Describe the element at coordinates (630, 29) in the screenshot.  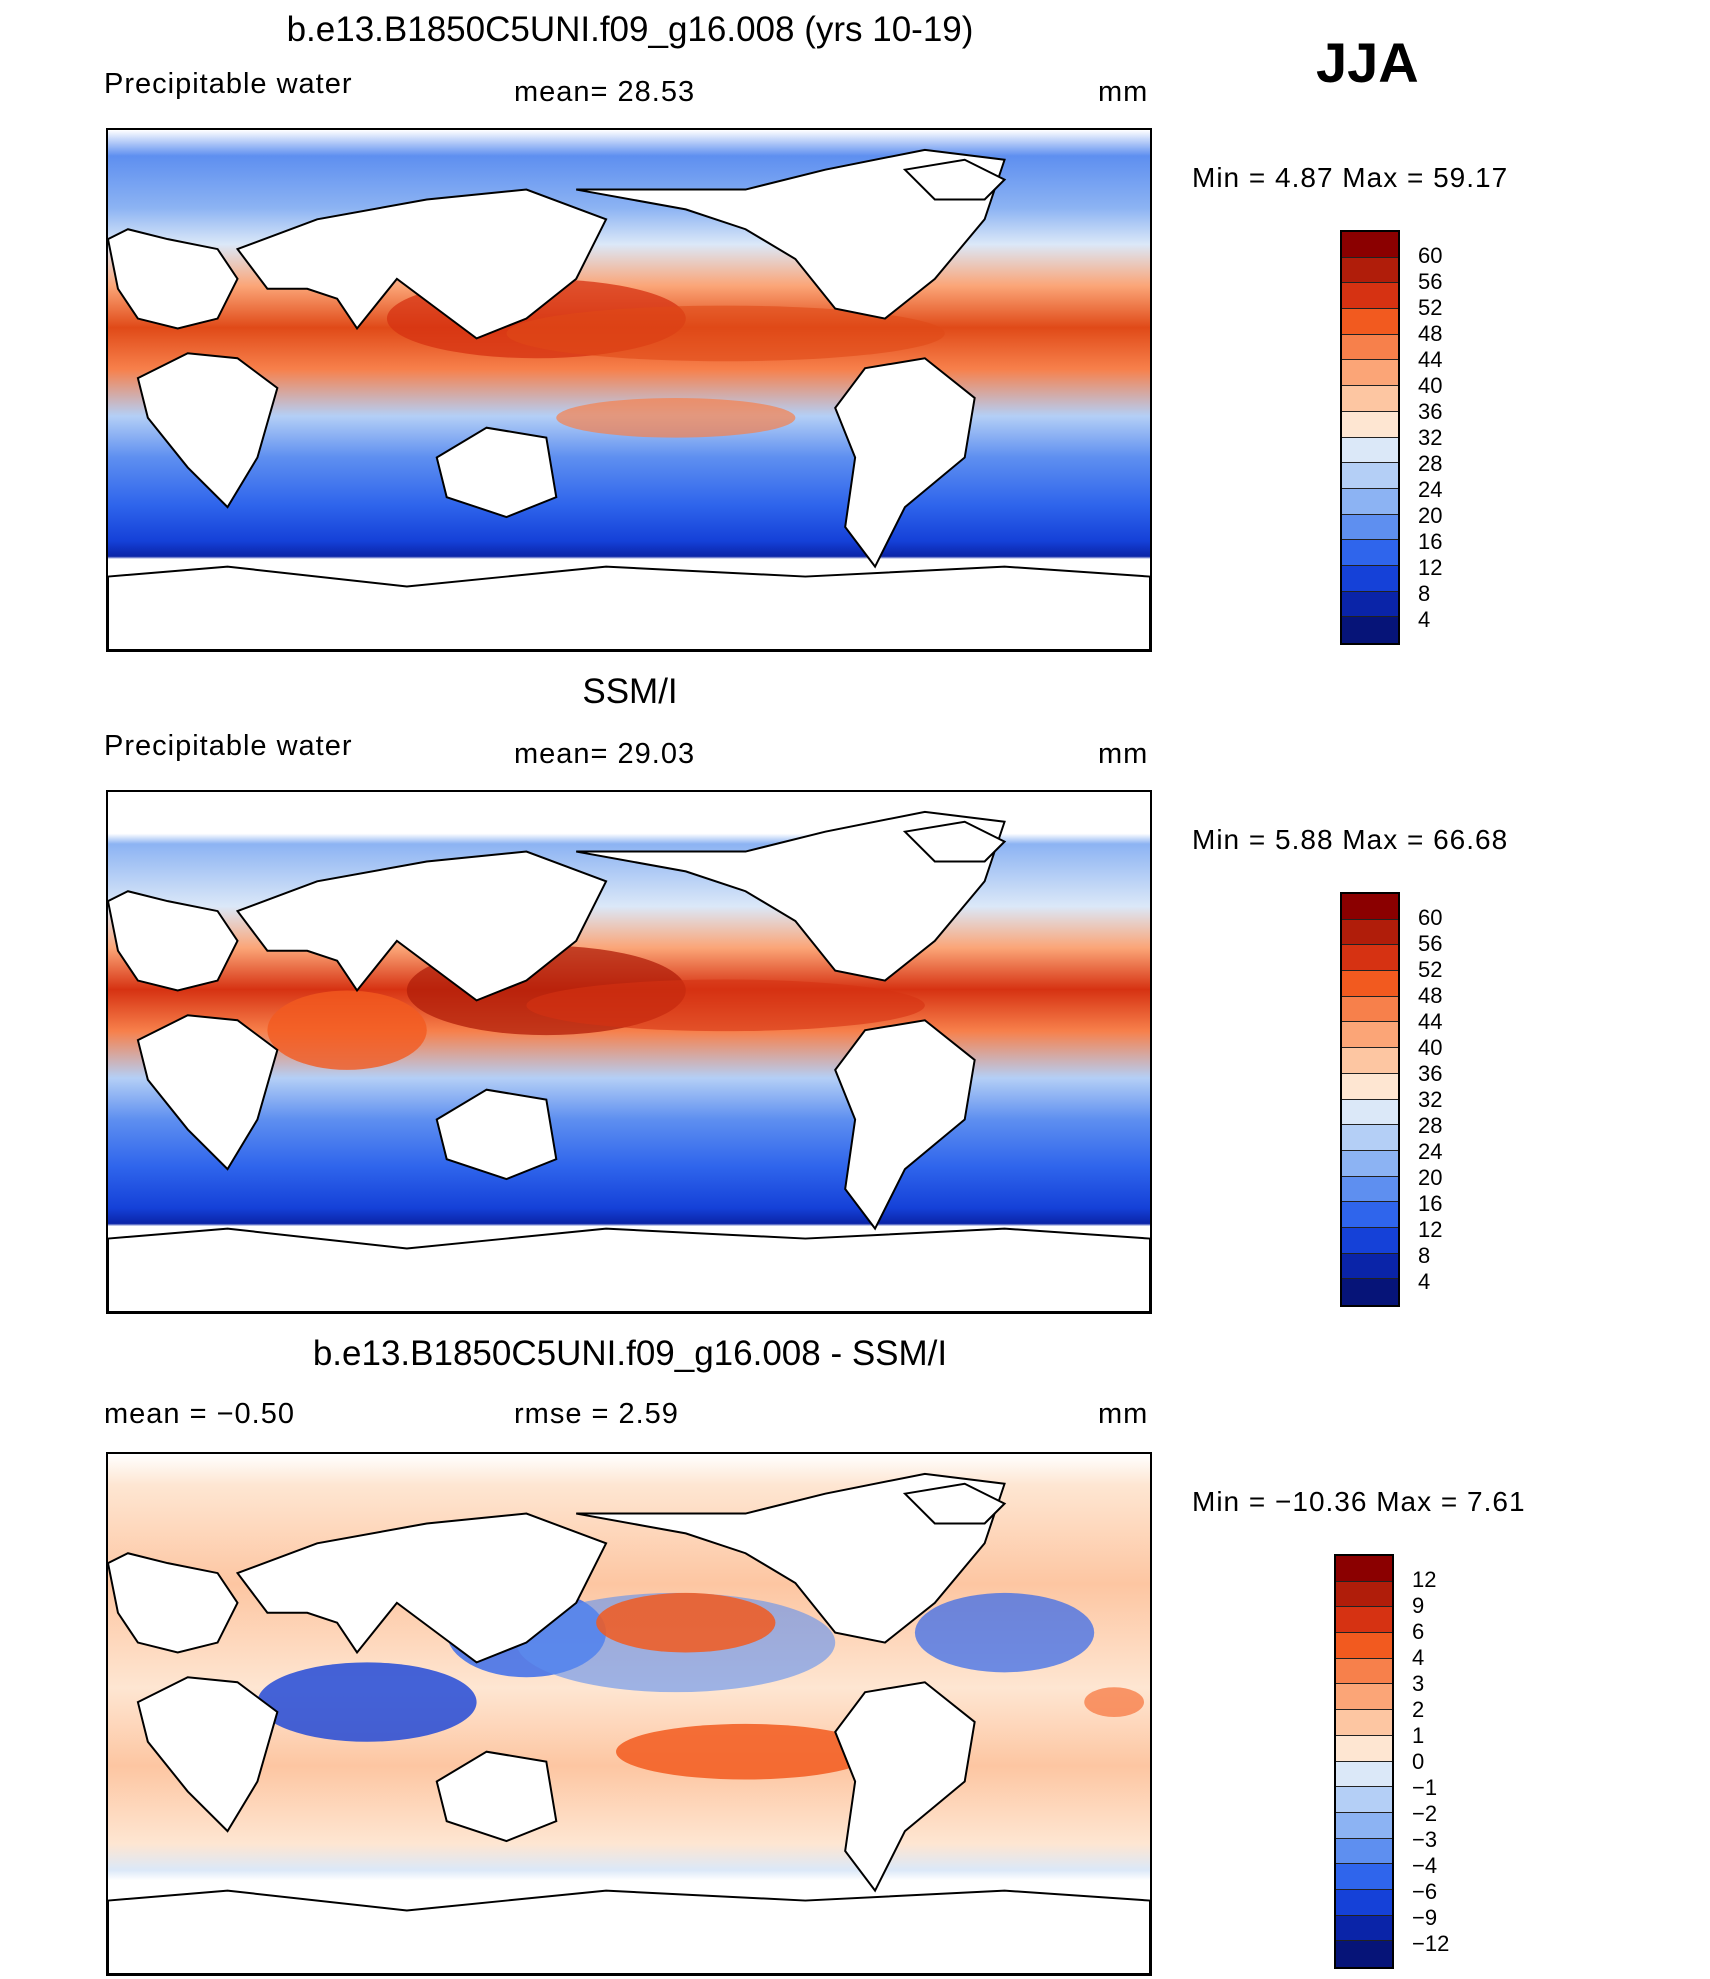
I see `panel-title: b.e13.B1850C5UNI.f09_g16.008 (yrs 10-19)` at that location.